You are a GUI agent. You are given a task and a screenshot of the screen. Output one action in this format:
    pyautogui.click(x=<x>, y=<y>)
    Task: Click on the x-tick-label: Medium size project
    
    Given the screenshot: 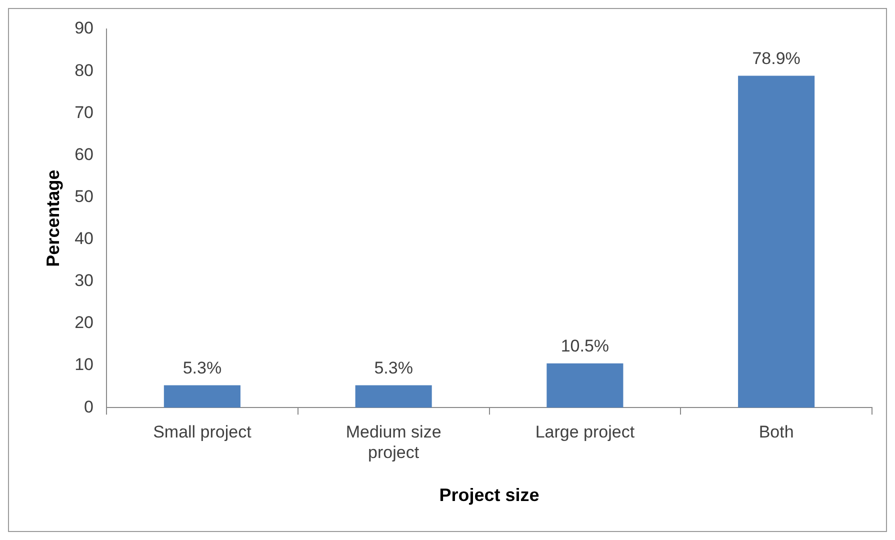 What is the action you would take?
    pyautogui.click(x=394, y=442)
    